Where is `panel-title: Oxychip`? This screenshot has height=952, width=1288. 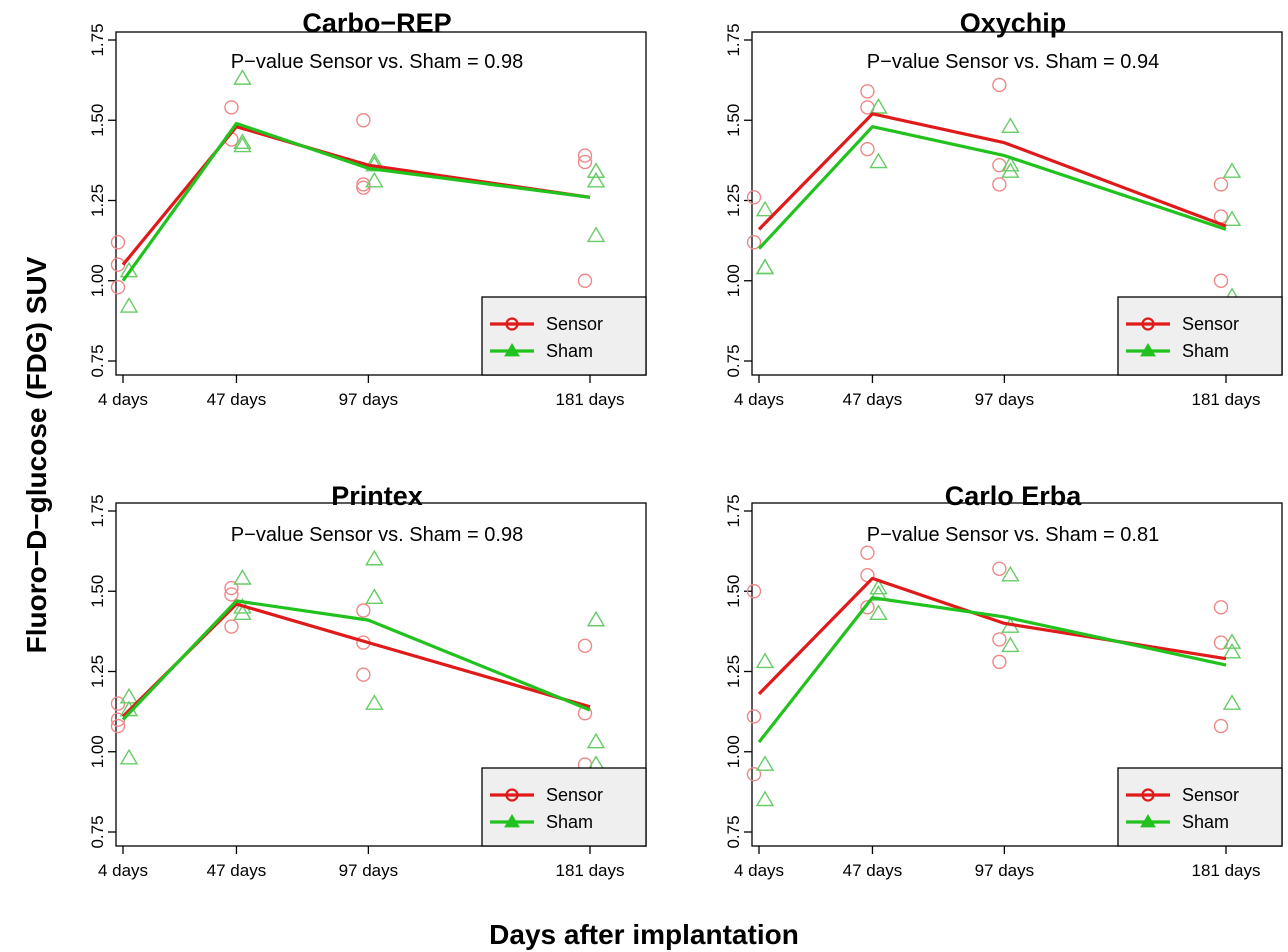
panel-title: Oxychip is located at coordinates (1013, 23).